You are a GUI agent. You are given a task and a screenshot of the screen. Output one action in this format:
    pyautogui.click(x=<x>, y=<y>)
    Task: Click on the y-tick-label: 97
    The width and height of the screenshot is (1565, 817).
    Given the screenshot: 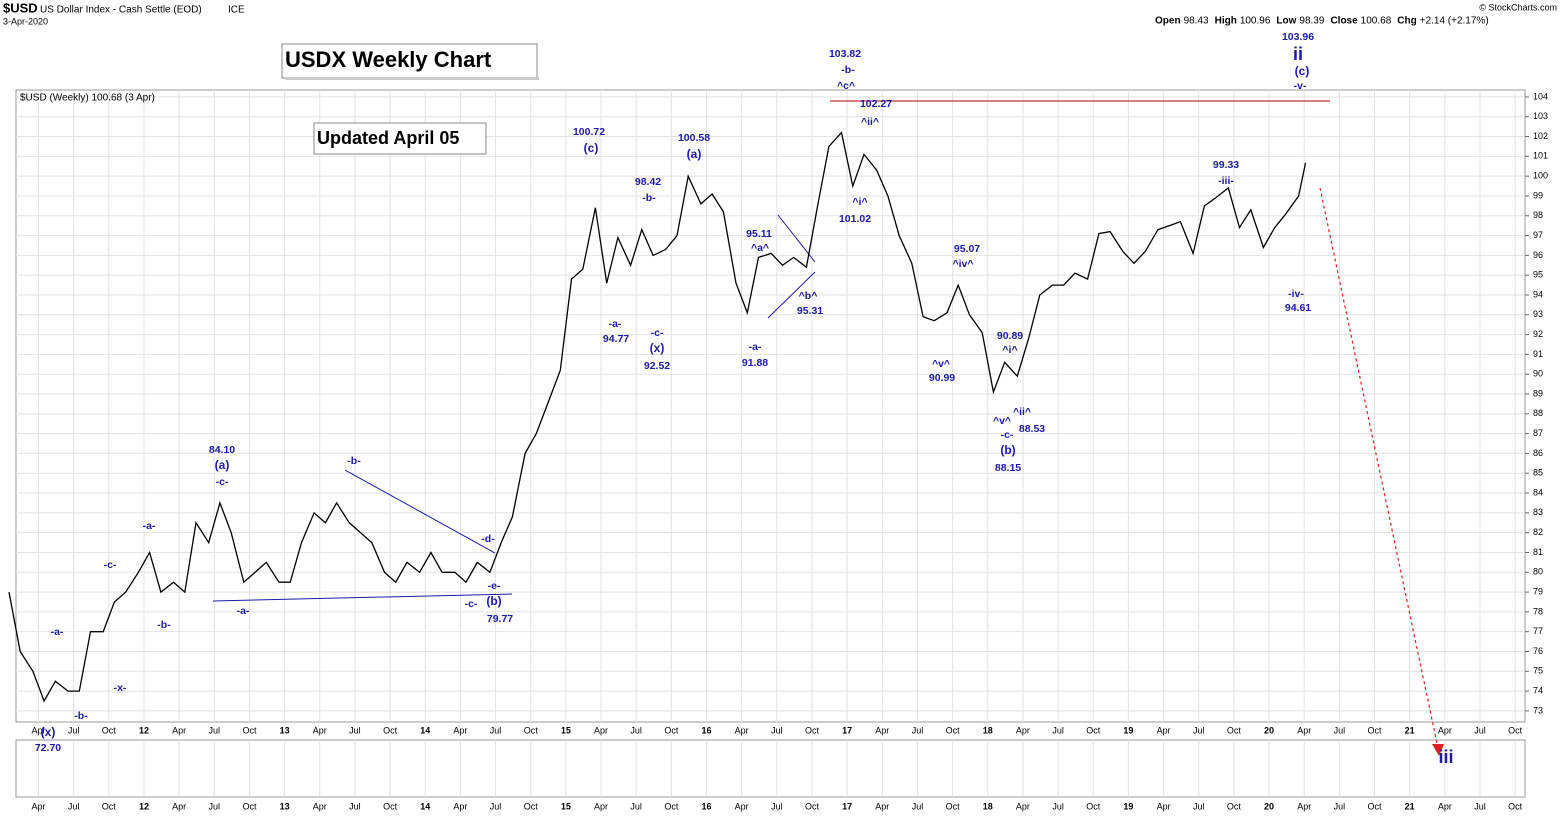 What is the action you would take?
    pyautogui.click(x=1538, y=235)
    